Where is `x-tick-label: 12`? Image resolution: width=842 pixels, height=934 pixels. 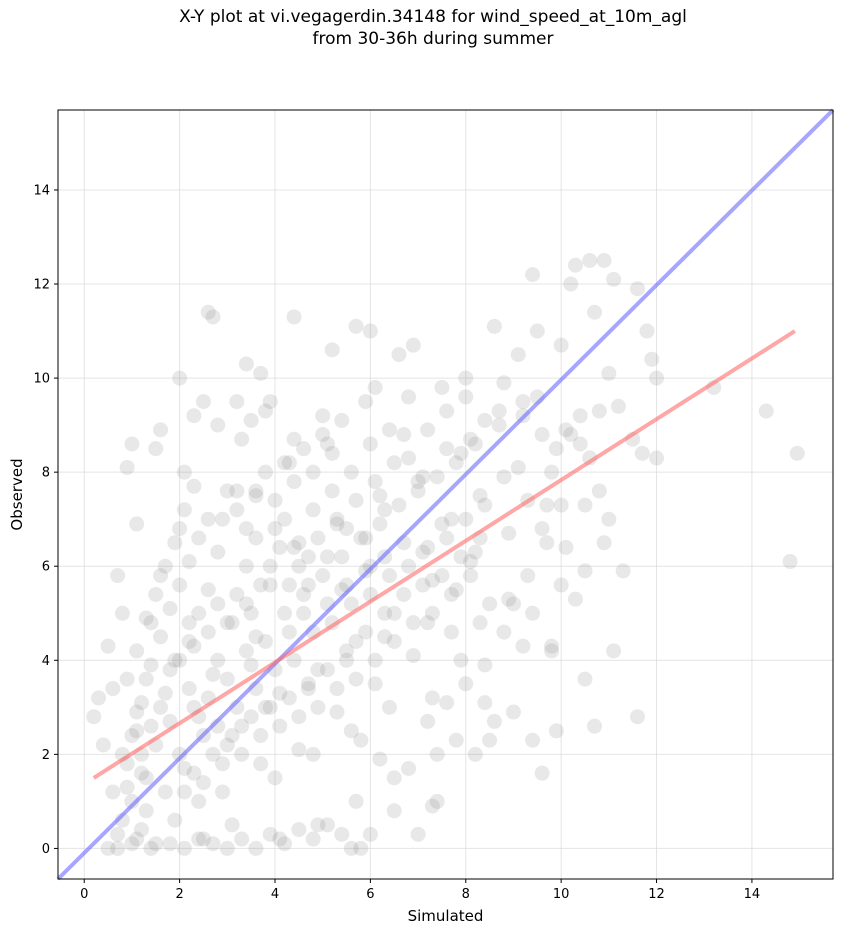 x-tick-label: 12 is located at coordinates (656, 894).